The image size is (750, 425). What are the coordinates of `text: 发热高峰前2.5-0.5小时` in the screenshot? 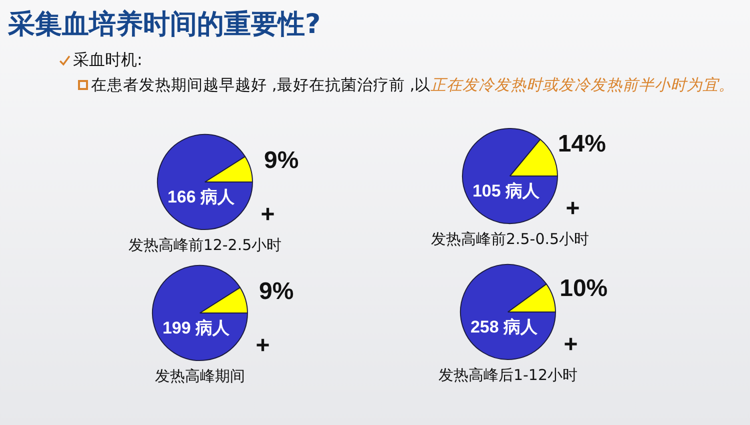 It's located at (510, 239).